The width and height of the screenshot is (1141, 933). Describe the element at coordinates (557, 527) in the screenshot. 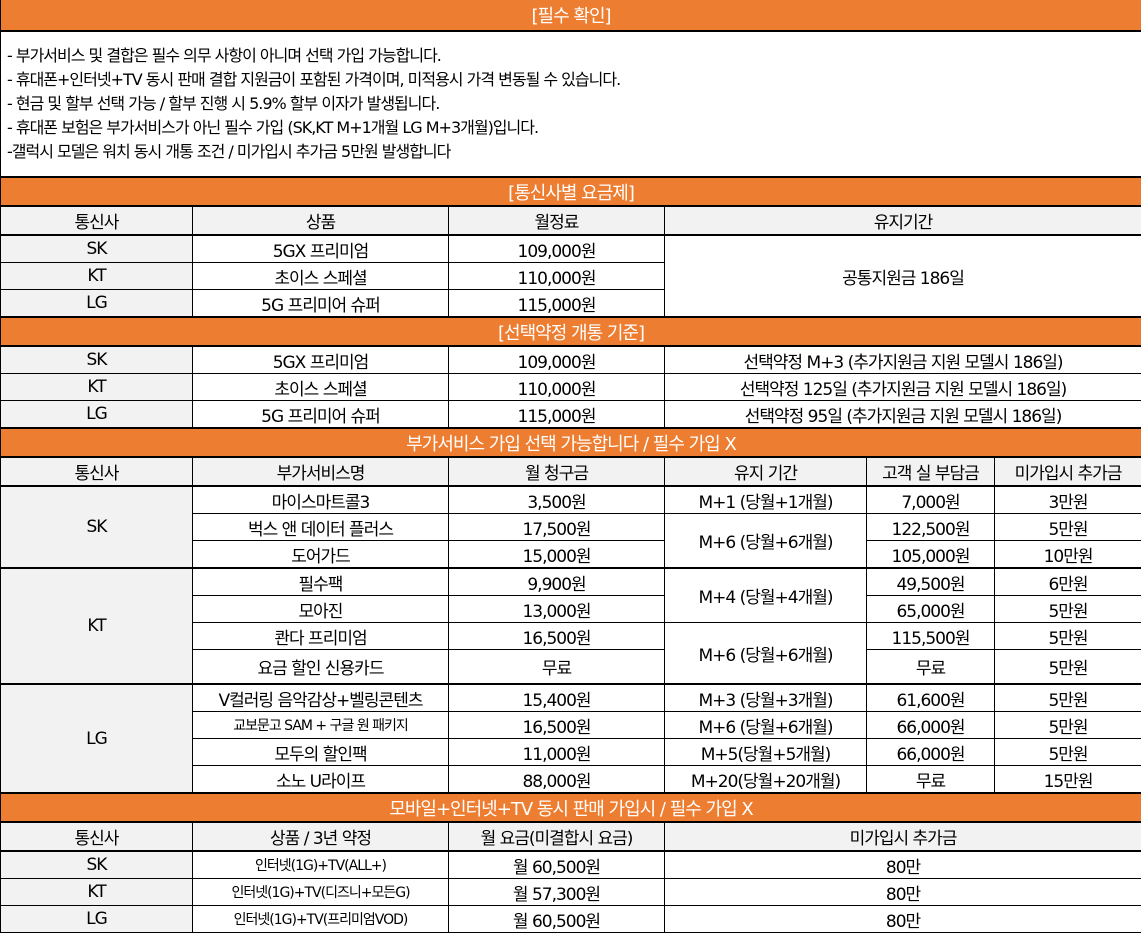

I see `charge-cell: 17,500원` at that location.